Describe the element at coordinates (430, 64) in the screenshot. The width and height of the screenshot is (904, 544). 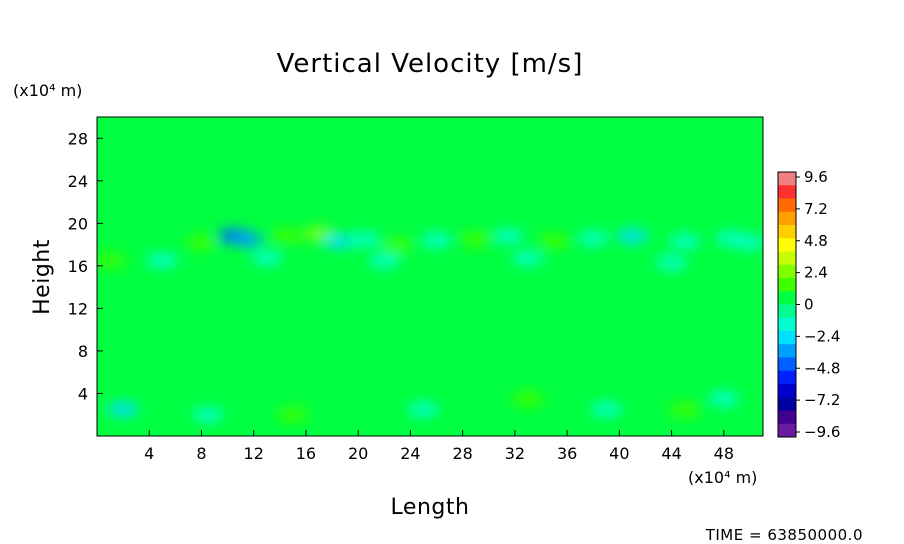
I see `chart-title: Vertical Velocity [m/s]` at that location.